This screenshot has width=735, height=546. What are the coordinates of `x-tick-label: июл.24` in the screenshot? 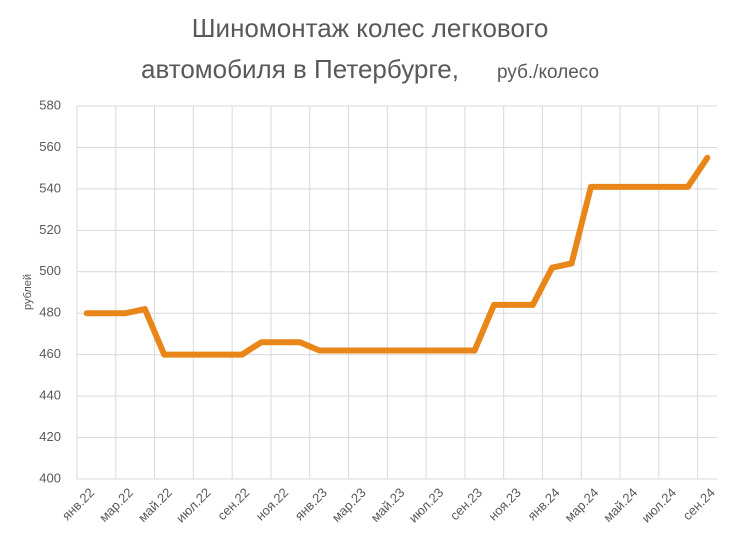 It's located at (658, 505).